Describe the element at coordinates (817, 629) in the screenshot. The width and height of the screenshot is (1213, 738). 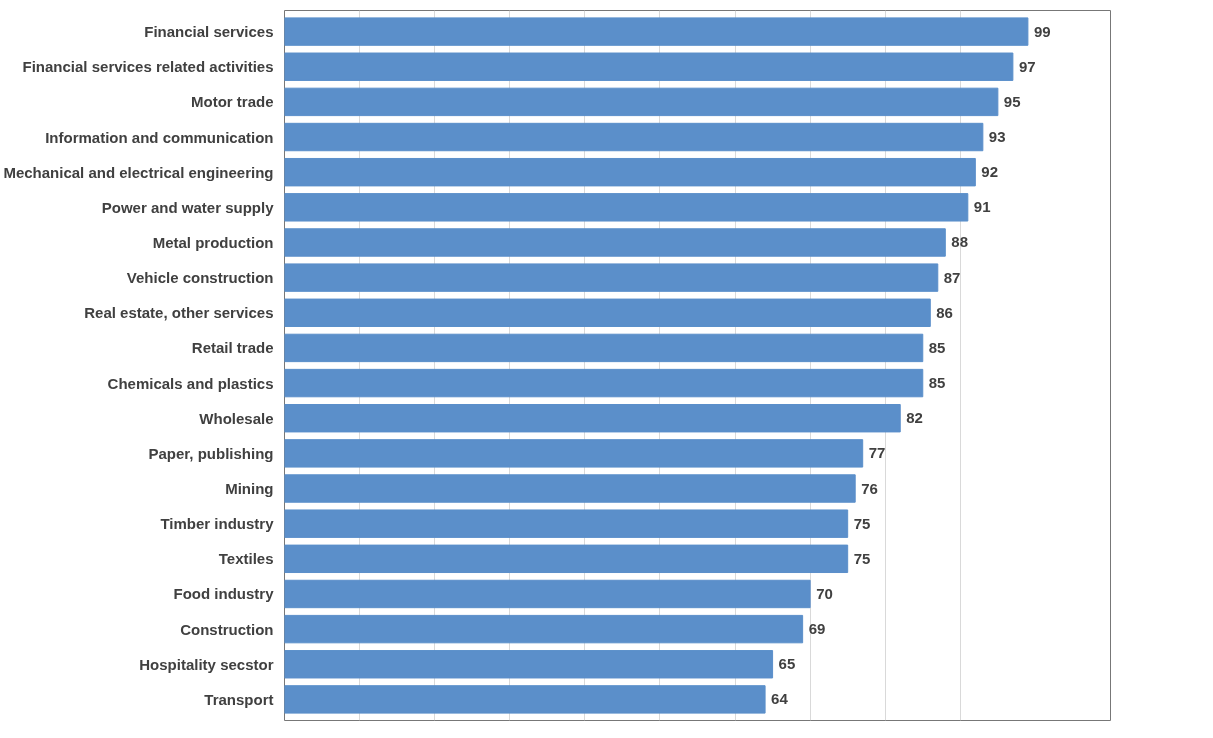
I see `data-label: 69` at that location.